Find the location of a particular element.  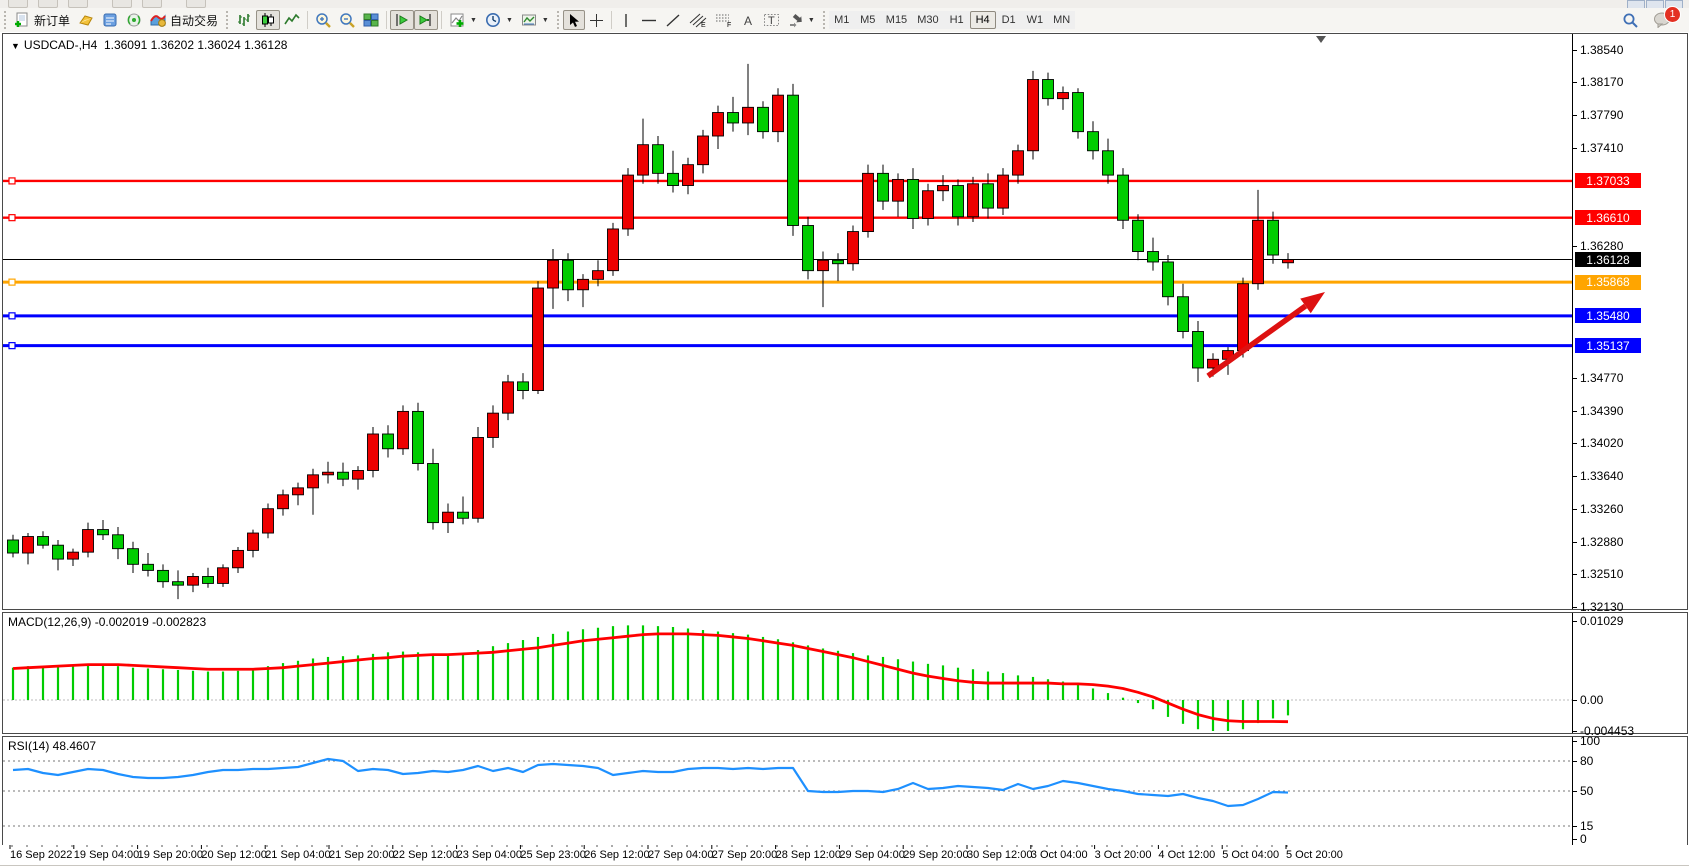

macd-surface is located at coordinates (788, 673).